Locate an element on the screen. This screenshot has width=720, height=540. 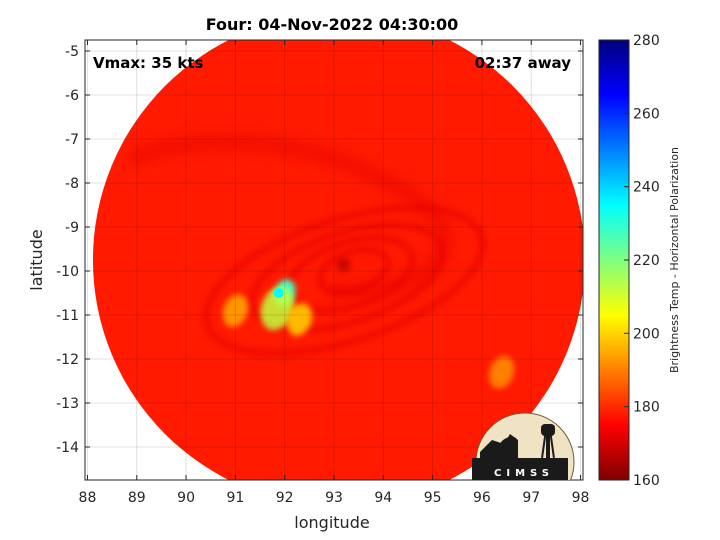
colorbar-tick-label: 220 is located at coordinates (646, 261).